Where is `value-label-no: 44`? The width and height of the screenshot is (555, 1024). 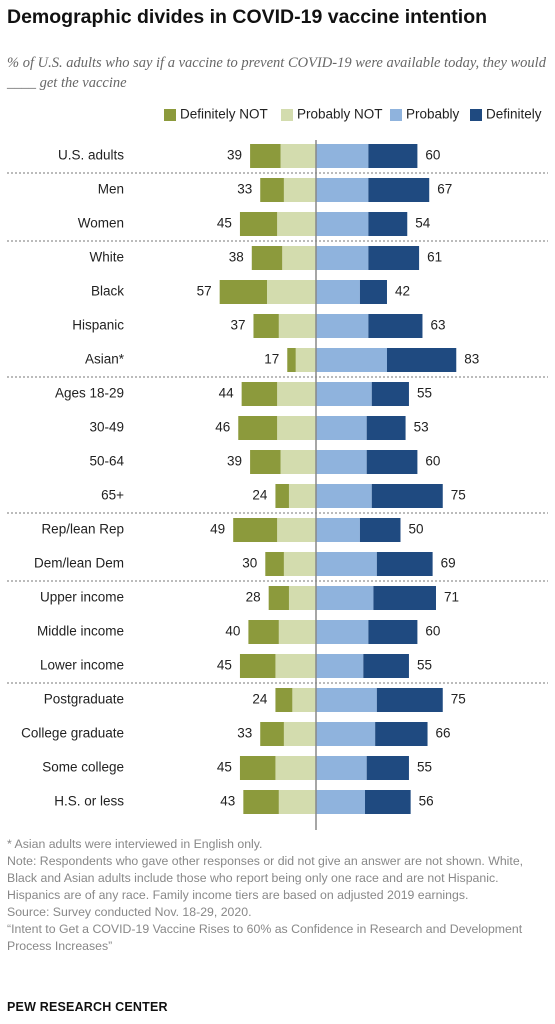
value-label-no: 44 is located at coordinates (227, 393).